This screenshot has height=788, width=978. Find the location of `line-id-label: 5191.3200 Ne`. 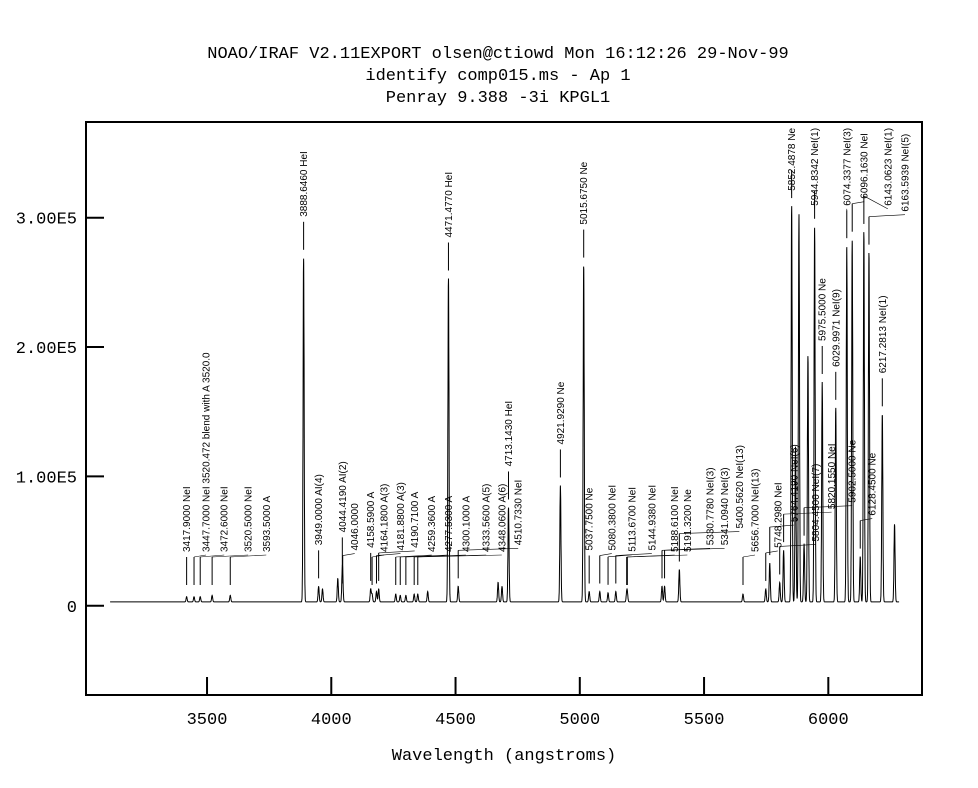

line-id-label: 5191.3200 Ne is located at coordinates (688, 520).